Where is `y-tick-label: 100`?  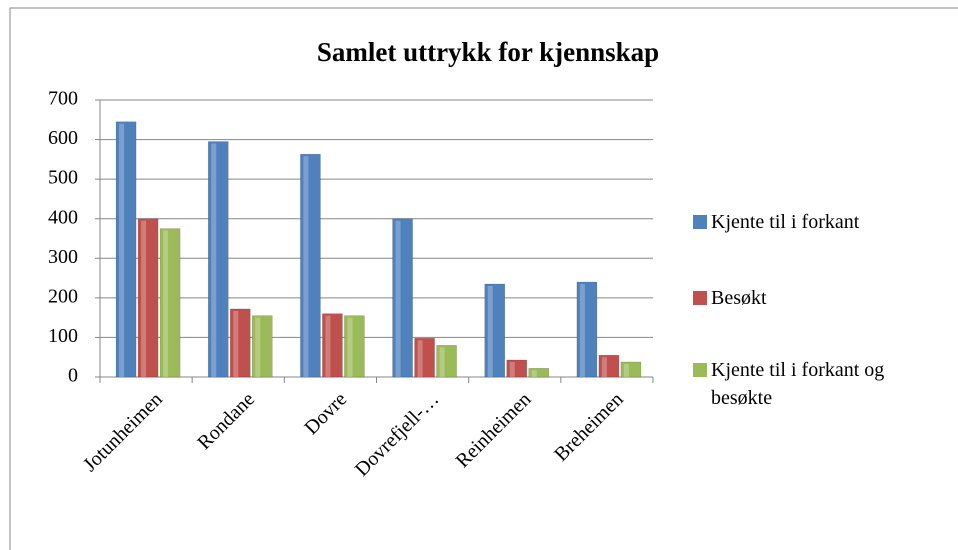
y-tick-label: 100 is located at coordinates (63, 336).